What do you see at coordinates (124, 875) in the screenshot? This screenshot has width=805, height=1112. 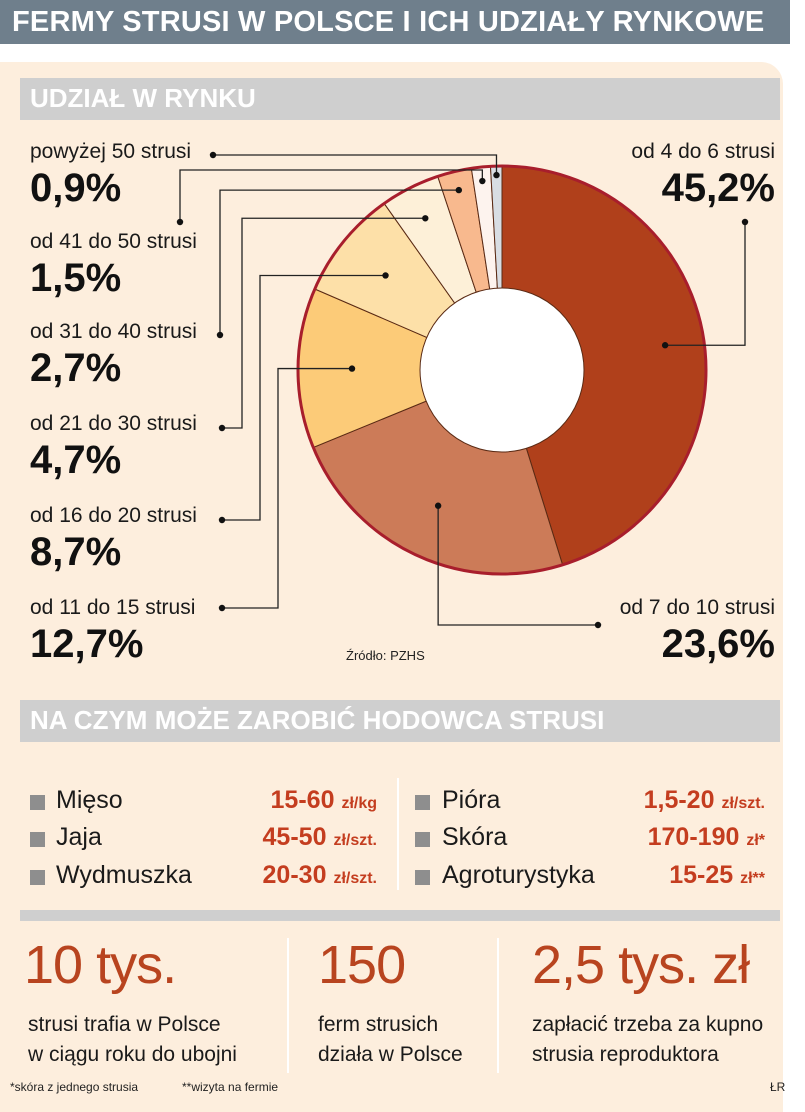 I see `earning-name: Wydmuszka` at bounding box center [124, 875].